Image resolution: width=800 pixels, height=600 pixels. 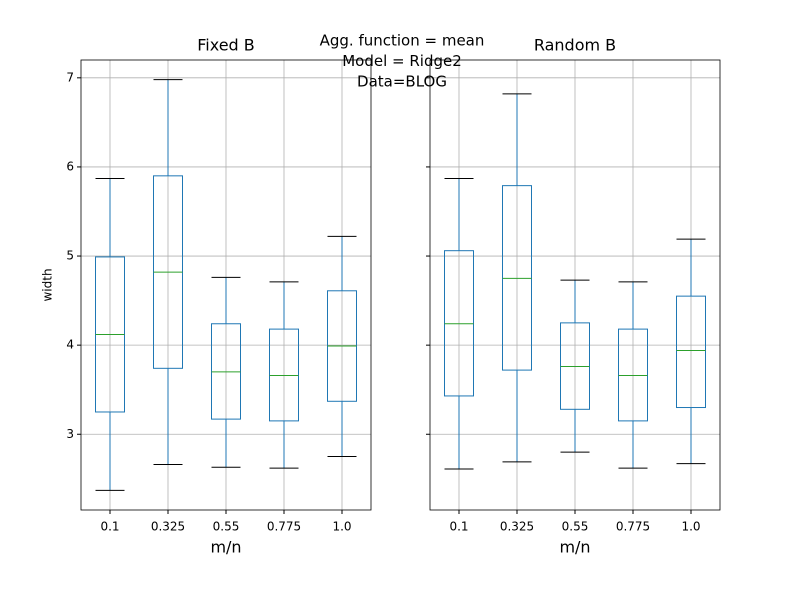 What do you see at coordinates (691, 352) in the screenshot?
I see `box` at bounding box center [691, 352].